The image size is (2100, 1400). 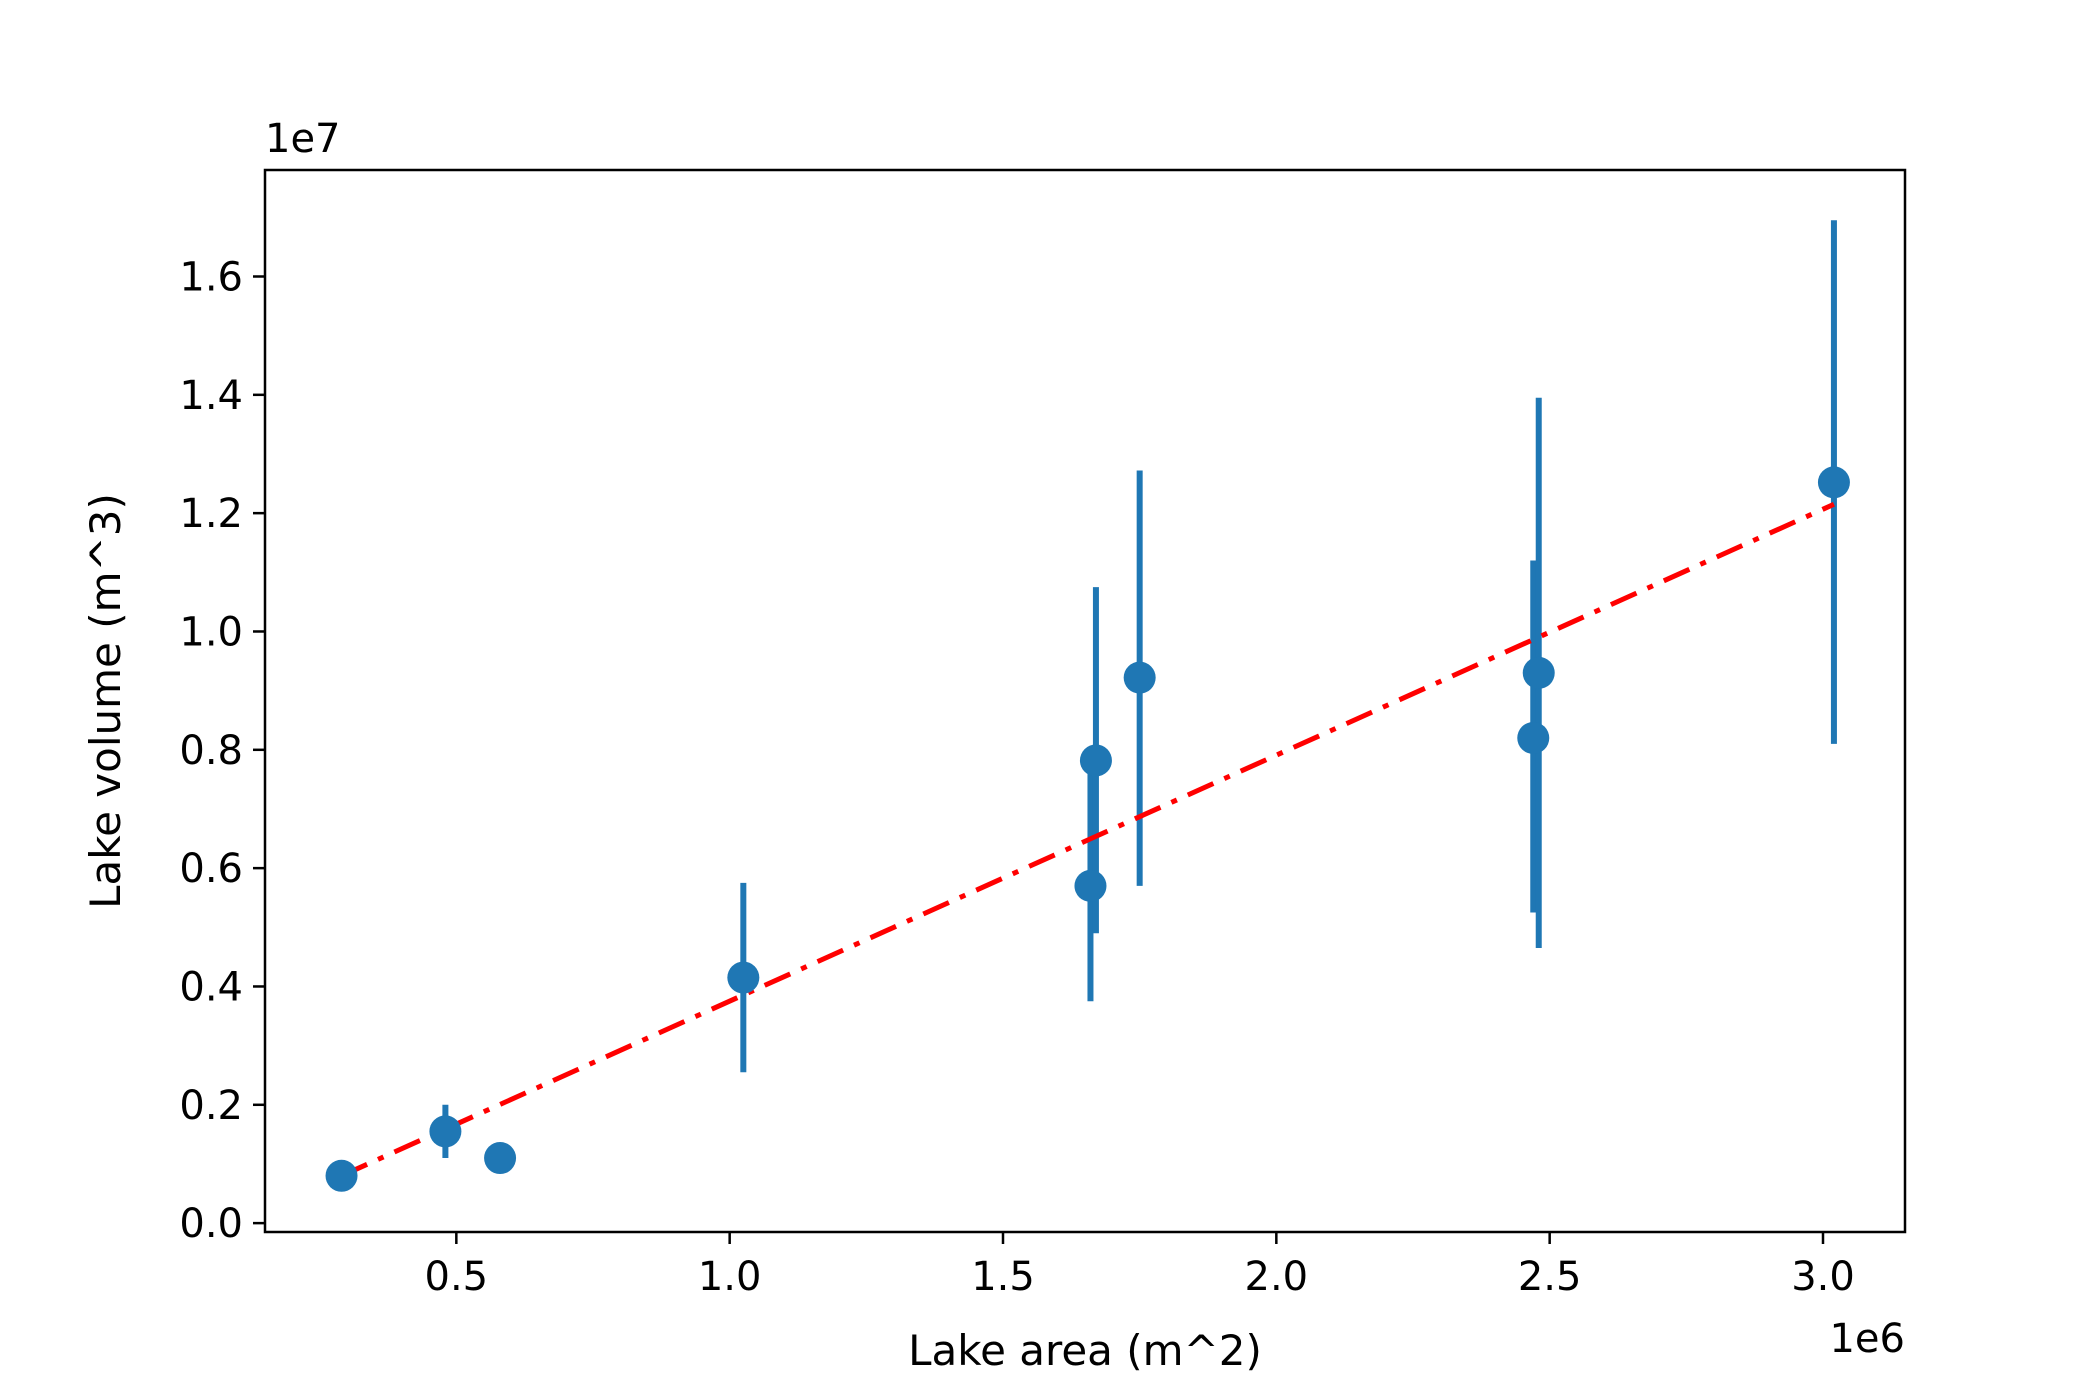 What do you see at coordinates (457, 1277) in the screenshot?
I see `x-tick-label: 0.5` at bounding box center [457, 1277].